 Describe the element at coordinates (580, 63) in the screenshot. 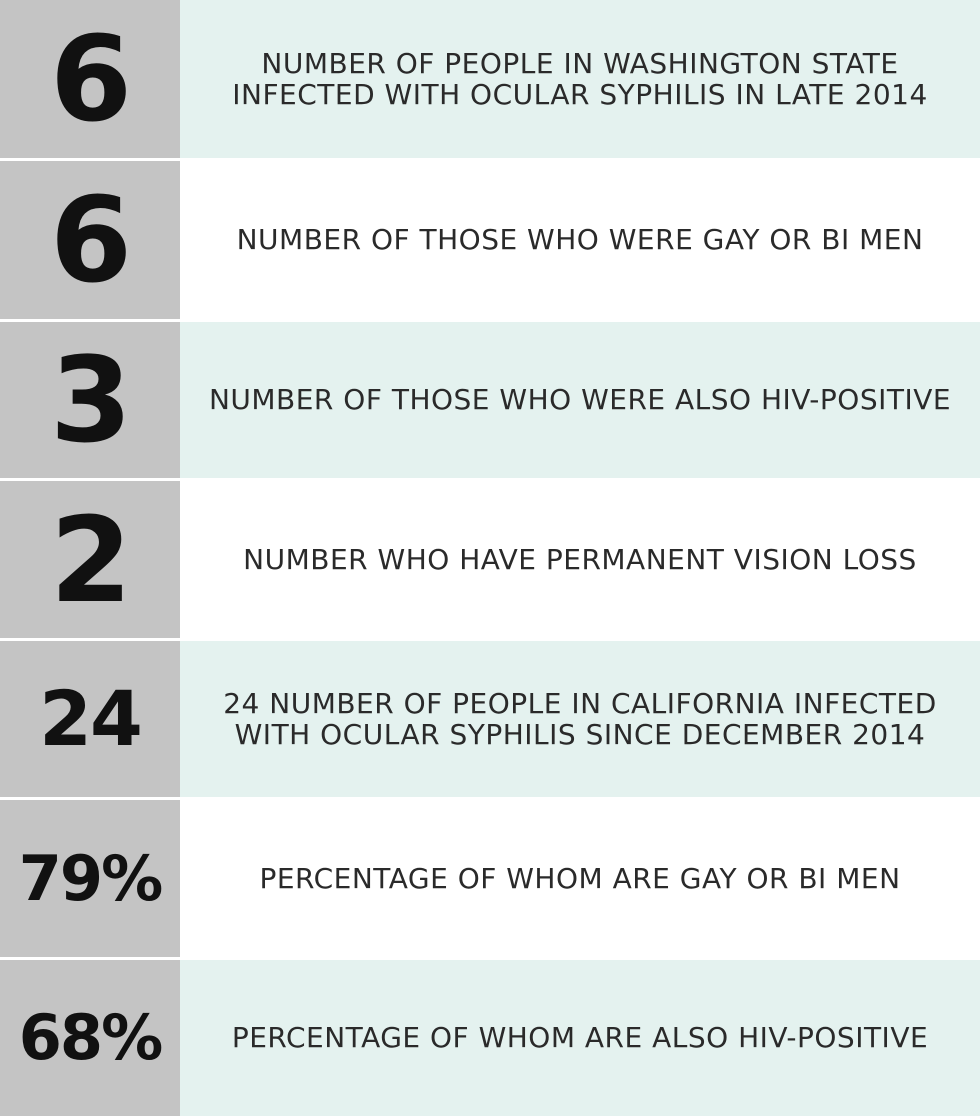

I see `stat-description-line: NUMBER OF PEOPLE IN WASHINGTON STATE` at that location.